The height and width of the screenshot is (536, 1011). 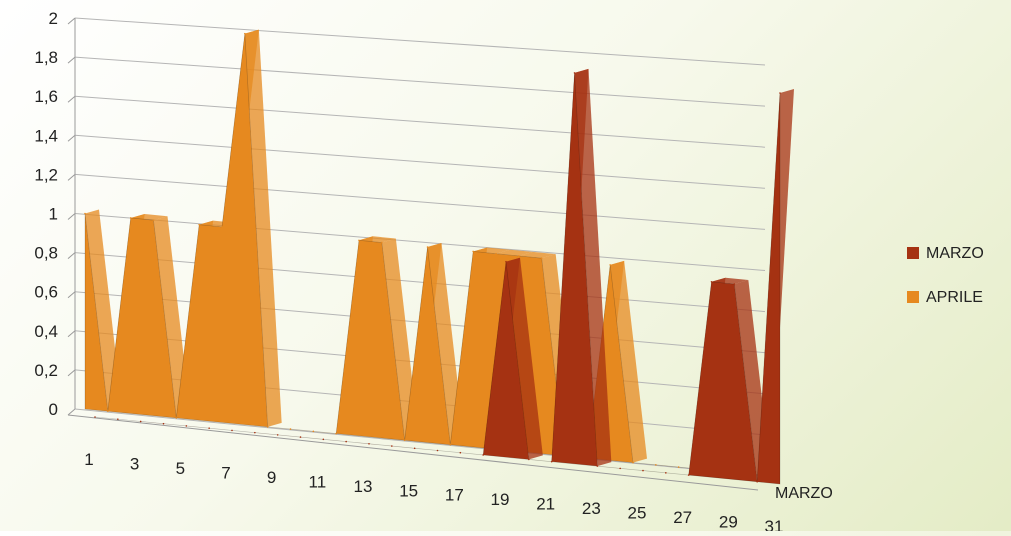 What do you see at coordinates (53, 214) in the screenshot?
I see `y-tick-label: 1` at bounding box center [53, 214].